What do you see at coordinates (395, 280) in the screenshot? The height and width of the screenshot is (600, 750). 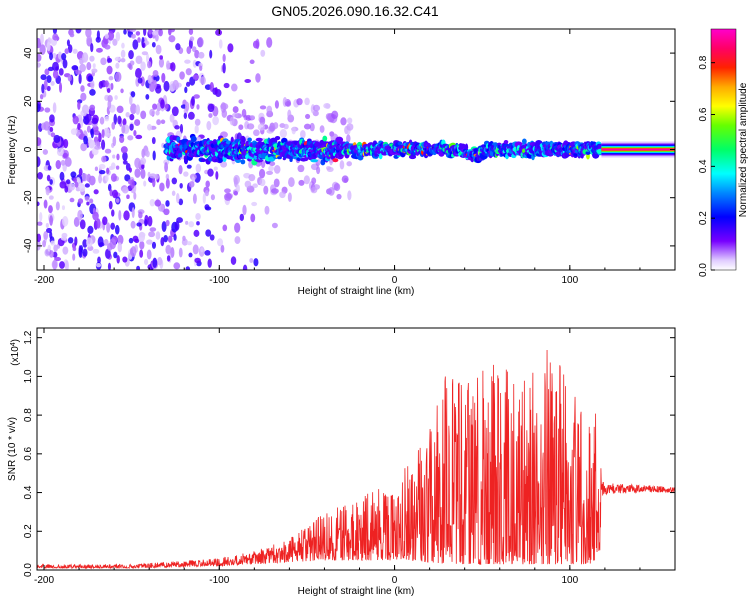 I see `spectrogram-x-tick-label: 0` at bounding box center [395, 280].